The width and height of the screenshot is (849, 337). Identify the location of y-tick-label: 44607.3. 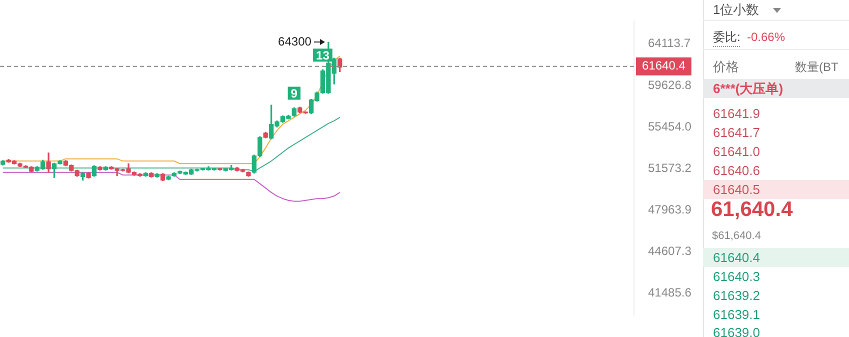
(670, 251).